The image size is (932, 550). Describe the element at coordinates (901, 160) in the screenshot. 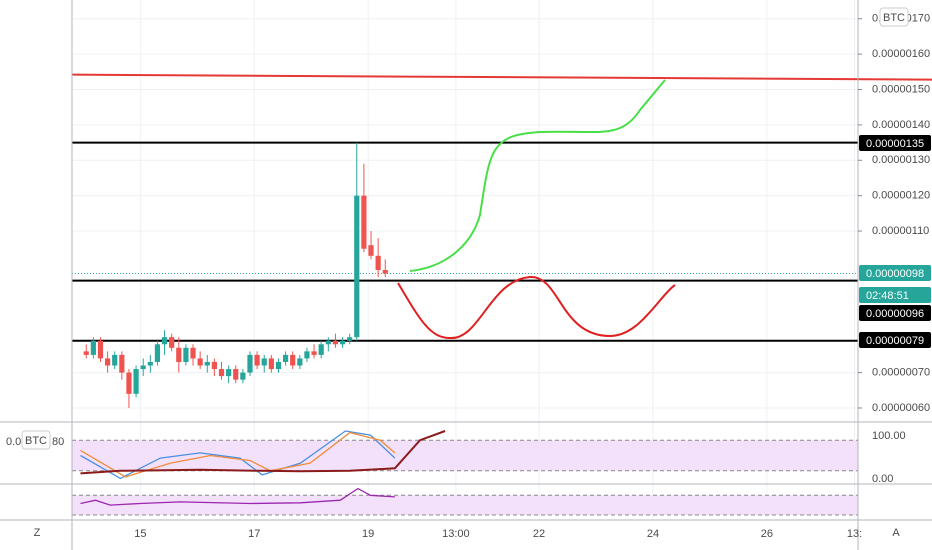

I see `y-tick-label: 0.00000130` at that location.